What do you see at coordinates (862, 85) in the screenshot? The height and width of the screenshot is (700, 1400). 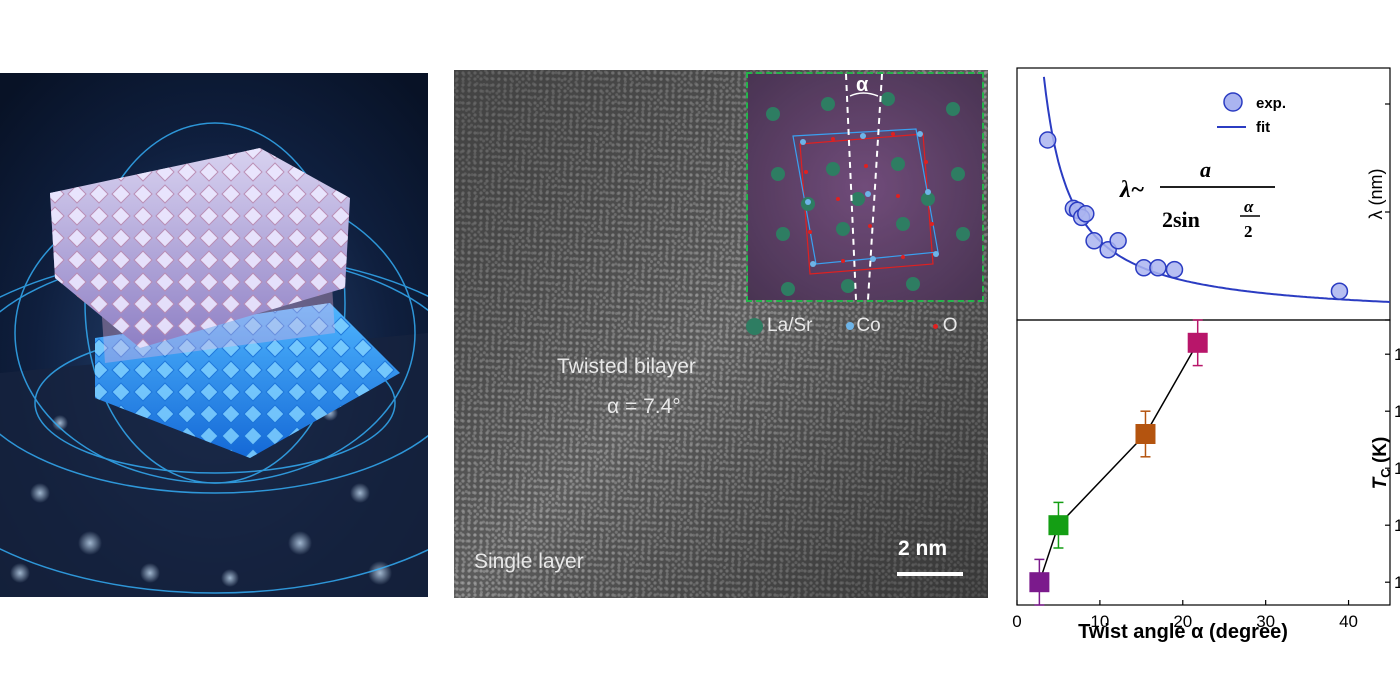 I see `inset-angle-label: α` at bounding box center [862, 85].